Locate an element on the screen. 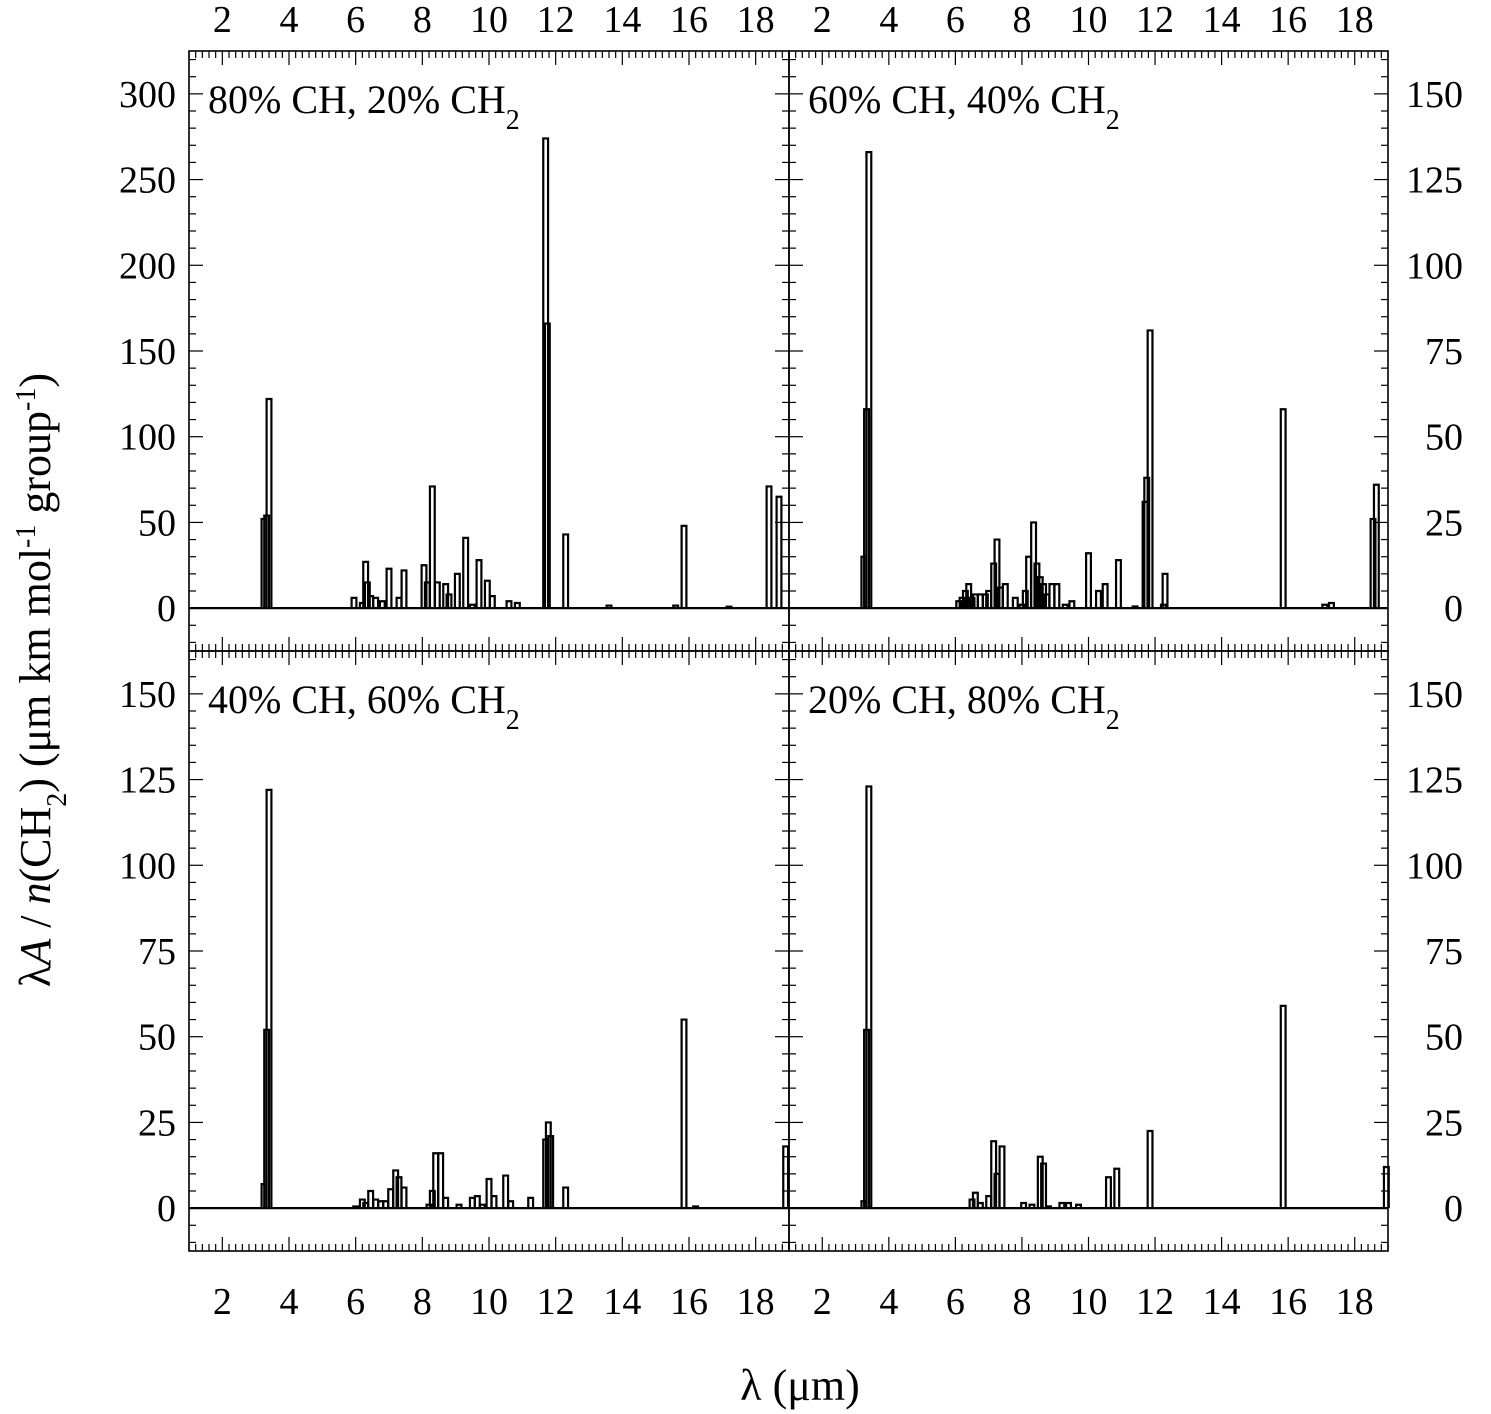 The height and width of the screenshot is (1414, 1491). panel-title: 40% CH, 60% CH2 is located at coordinates (364, 706).